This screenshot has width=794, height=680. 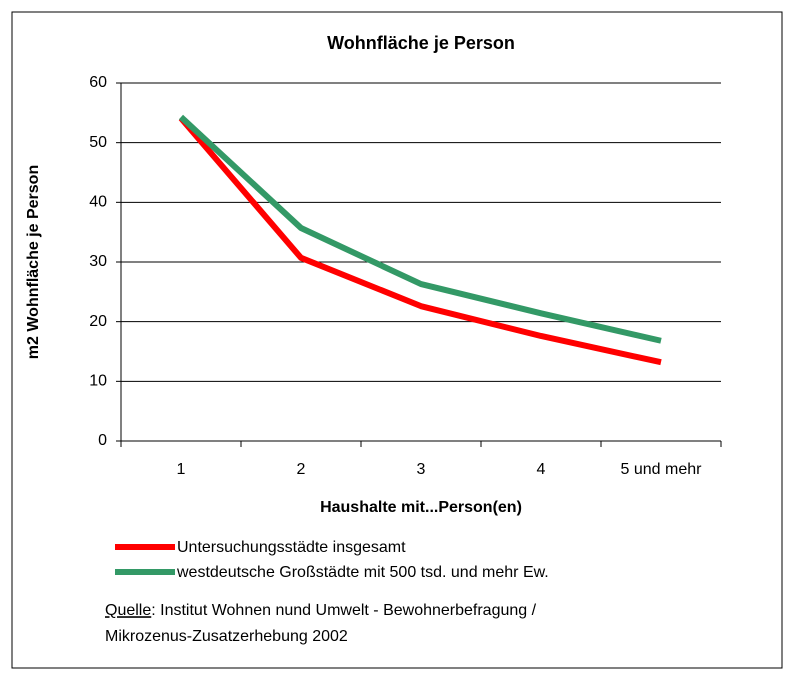 I want to click on source-label: Quelle, so click(x=128, y=610).